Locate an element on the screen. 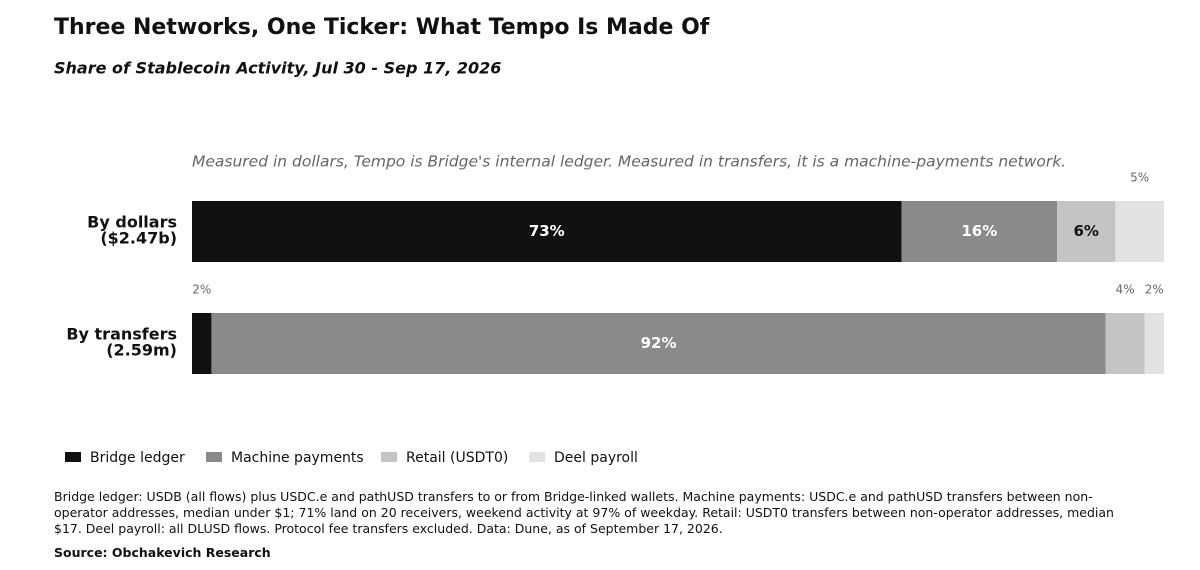 This screenshot has width=1200, height=570. value-label: 92% is located at coordinates (659, 343).